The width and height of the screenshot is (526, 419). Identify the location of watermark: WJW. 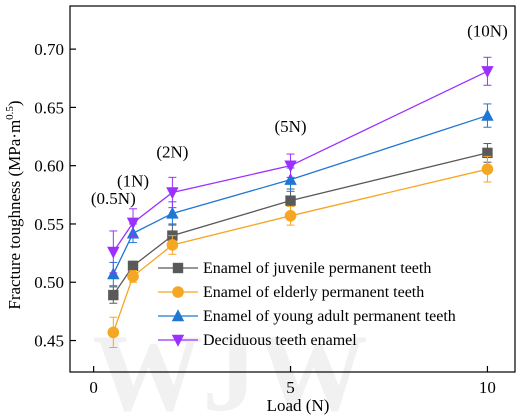
(230, 365).